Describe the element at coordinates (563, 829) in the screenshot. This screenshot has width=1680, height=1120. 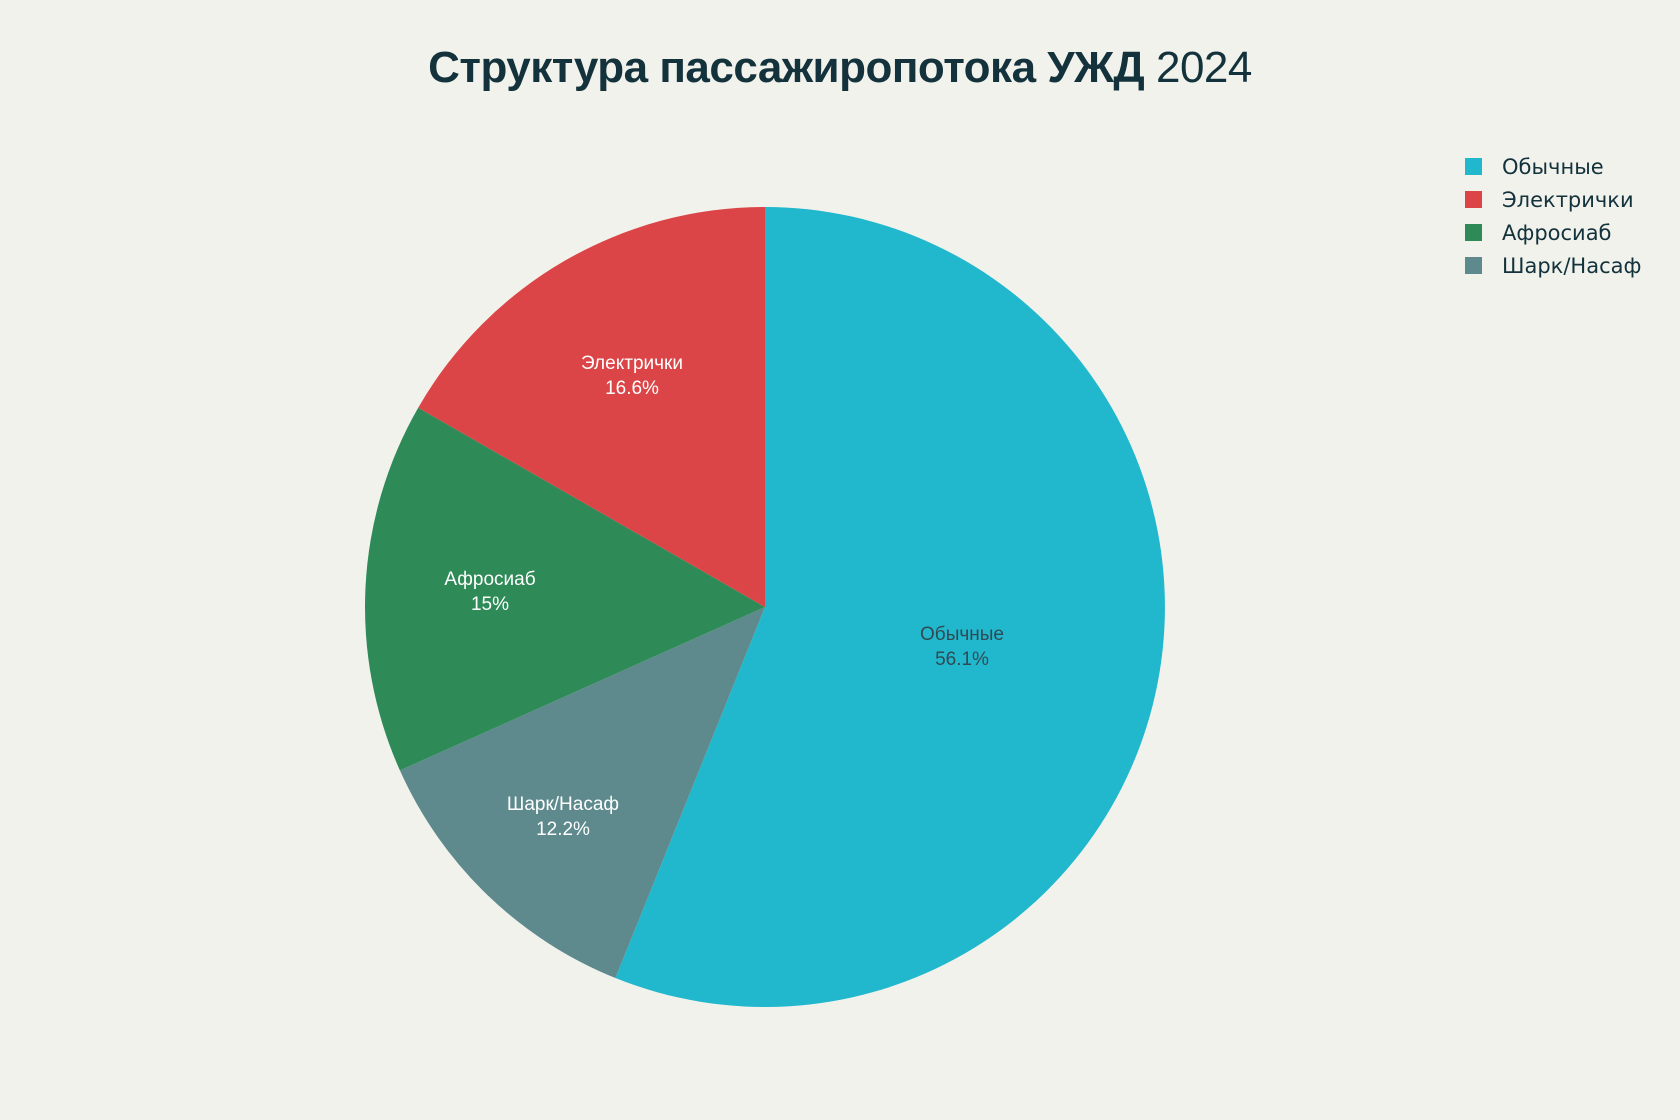
I see `svg-text: 12.2%` at that location.